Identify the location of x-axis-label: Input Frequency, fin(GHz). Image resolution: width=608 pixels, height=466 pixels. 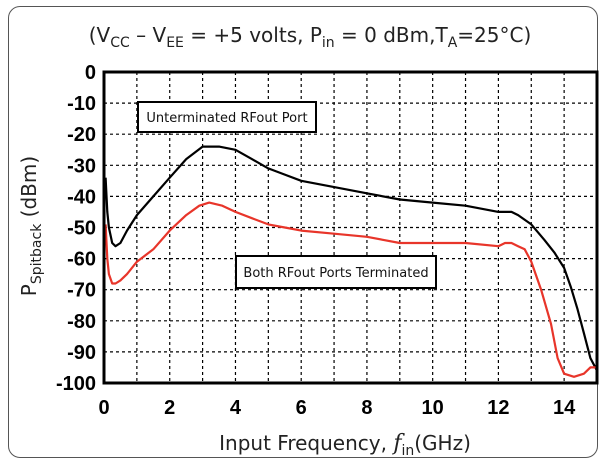
(345, 445).